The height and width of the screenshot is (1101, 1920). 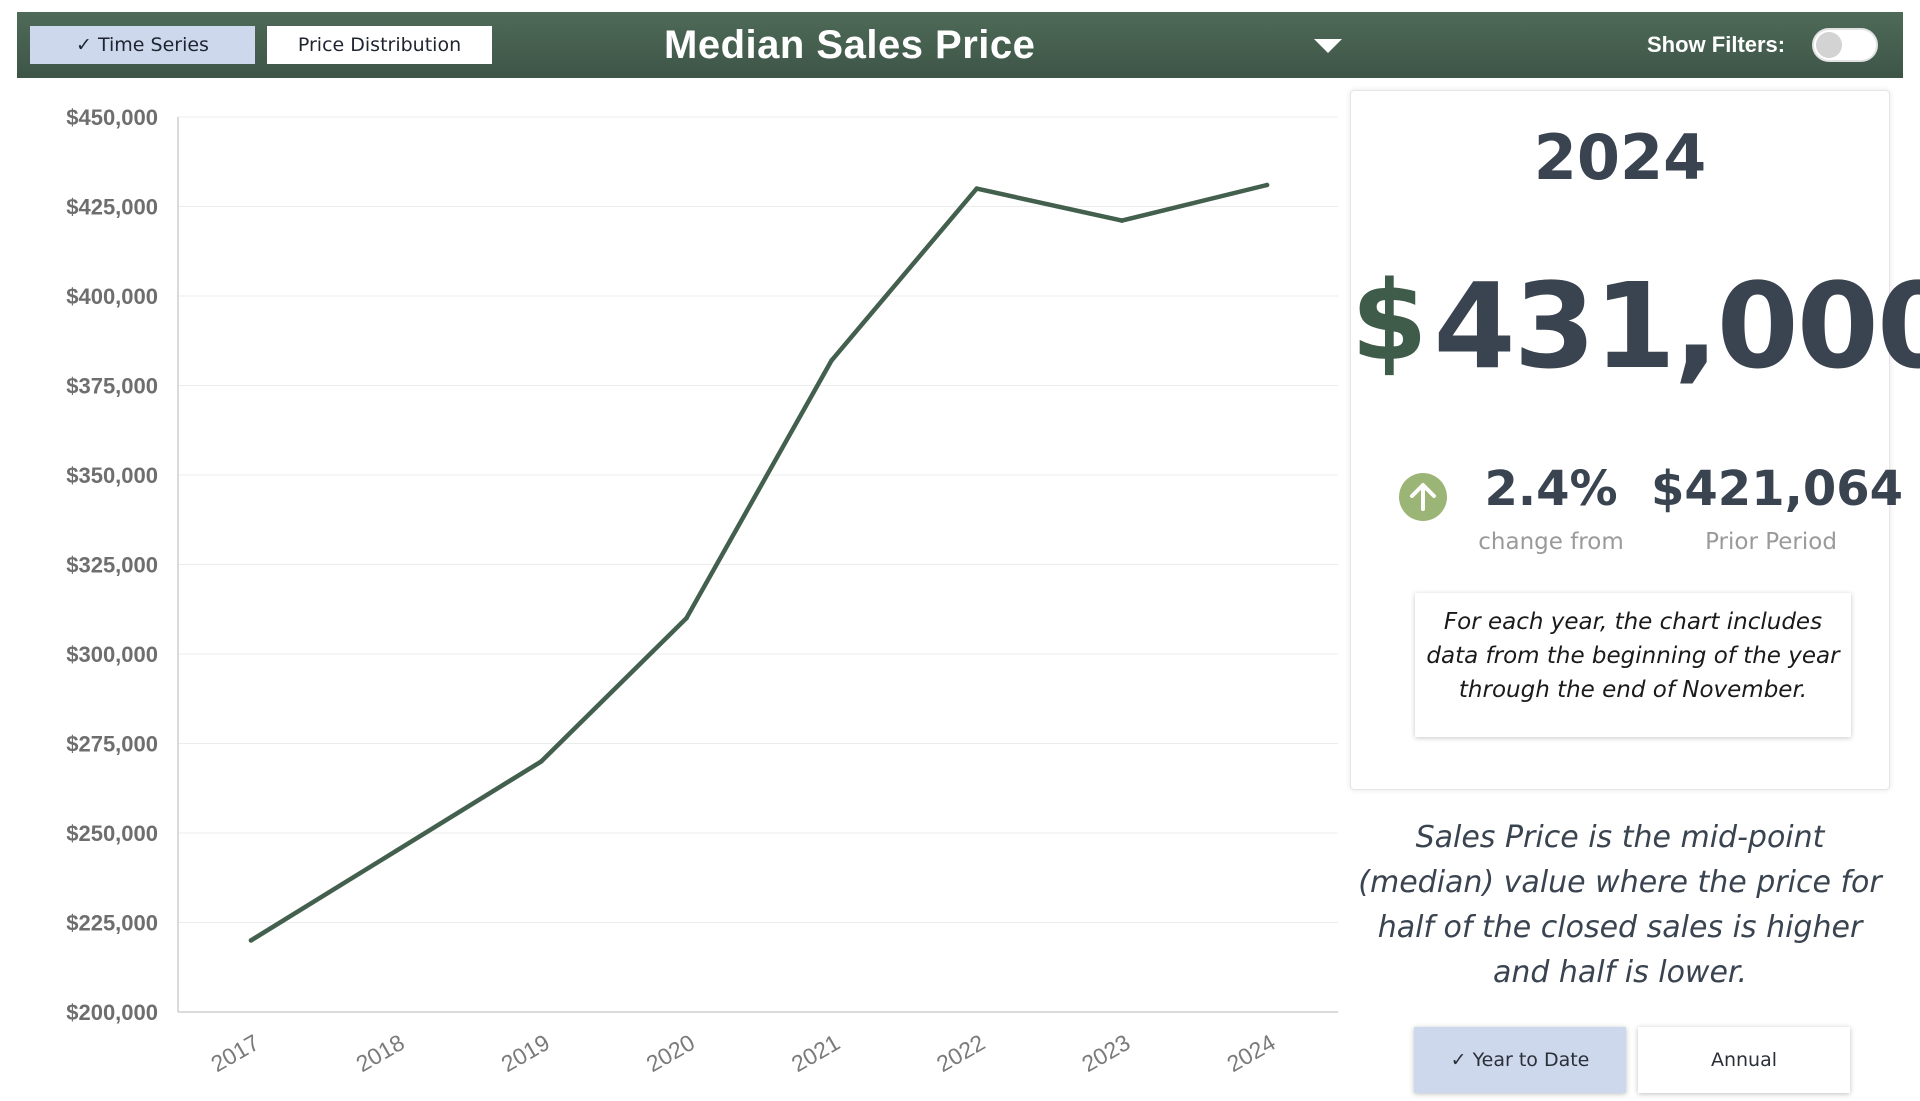 What do you see at coordinates (1777, 489) in the screenshot?
I see `prior-period-value: $421,064` at bounding box center [1777, 489].